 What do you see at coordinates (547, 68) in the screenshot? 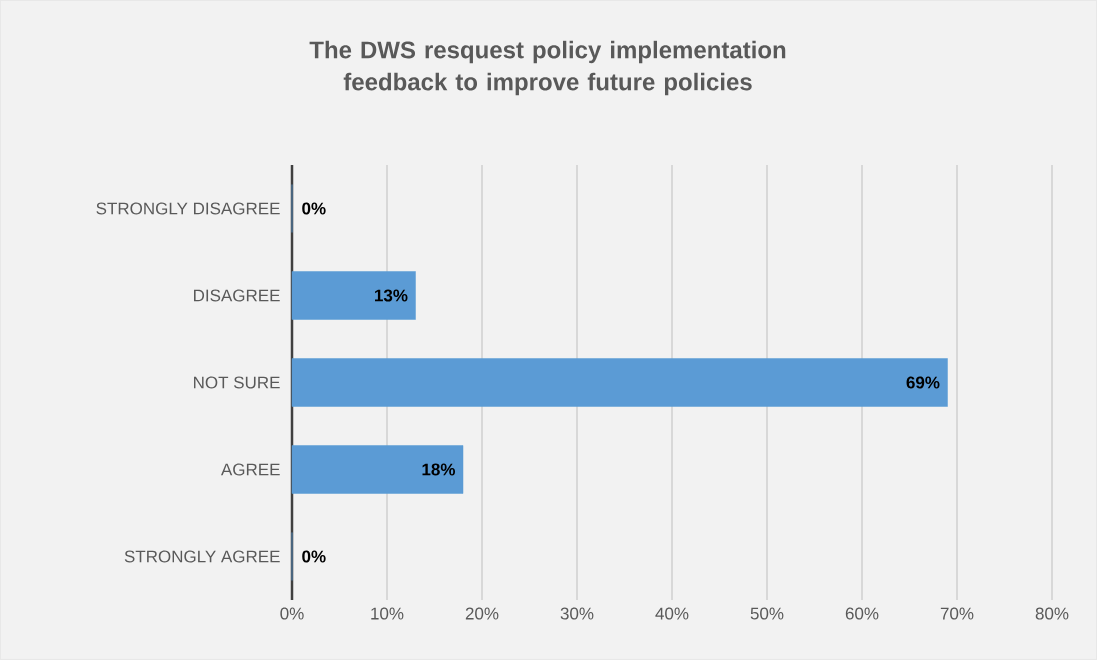
I see `chart-title: The DWS resquest policy implementation feedback to improve future policies` at bounding box center [547, 68].